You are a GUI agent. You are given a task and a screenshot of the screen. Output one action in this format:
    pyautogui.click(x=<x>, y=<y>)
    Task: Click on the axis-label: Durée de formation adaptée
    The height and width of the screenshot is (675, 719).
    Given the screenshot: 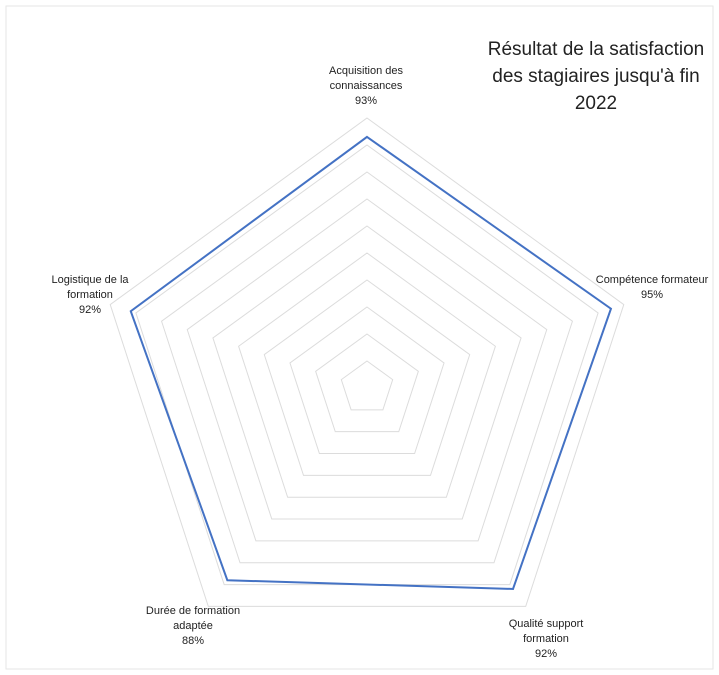 What is the action you would take?
    pyautogui.click(x=193, y=618)
    